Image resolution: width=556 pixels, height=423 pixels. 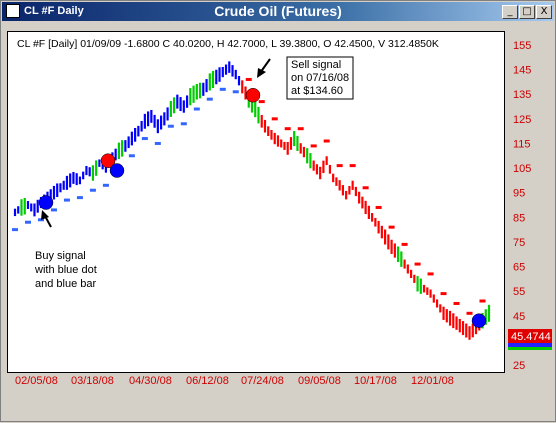 I want to click on last-price-box, so click(x=530, y=336).